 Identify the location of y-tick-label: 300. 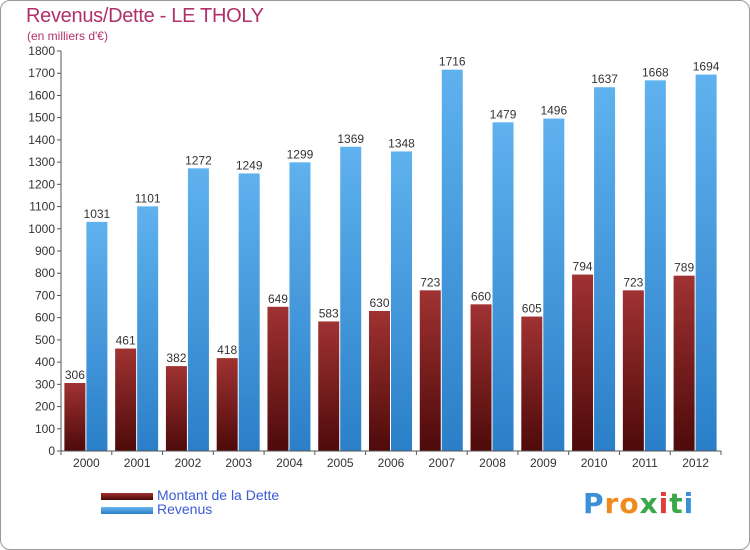
(45, 384).